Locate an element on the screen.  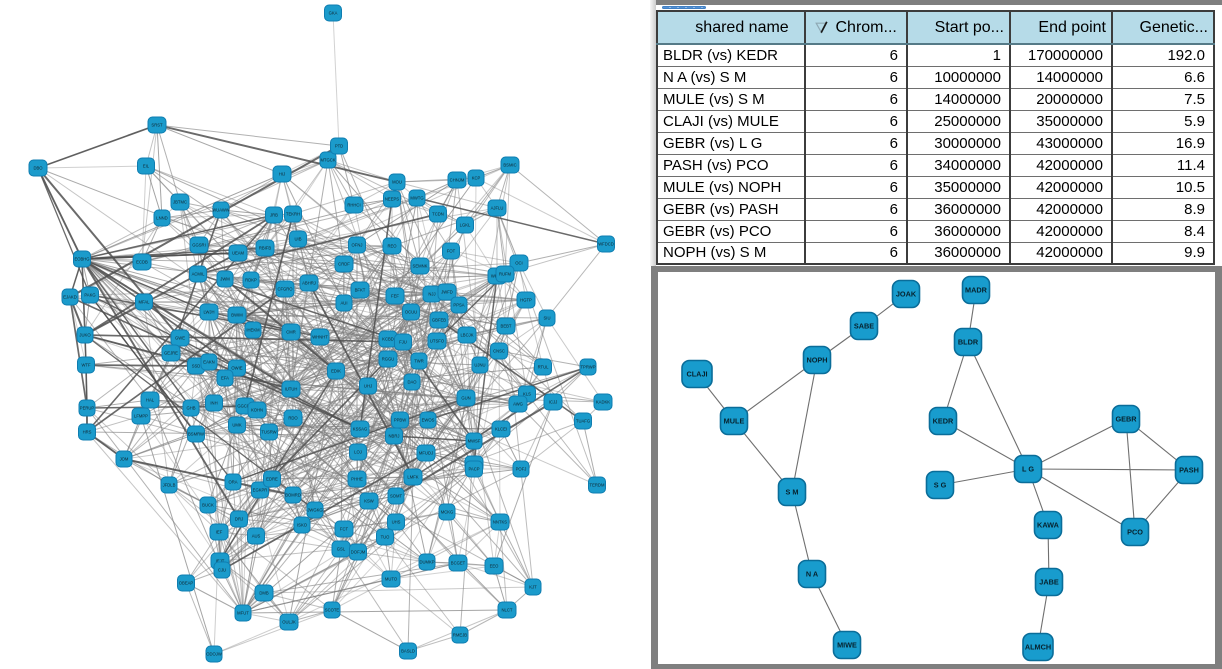
svg-text: EWOS is located at coordinates (428, 420).